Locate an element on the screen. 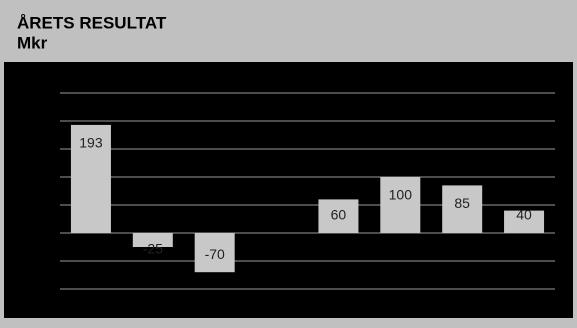  data-label: -25 is located at coordinates (153, 249).